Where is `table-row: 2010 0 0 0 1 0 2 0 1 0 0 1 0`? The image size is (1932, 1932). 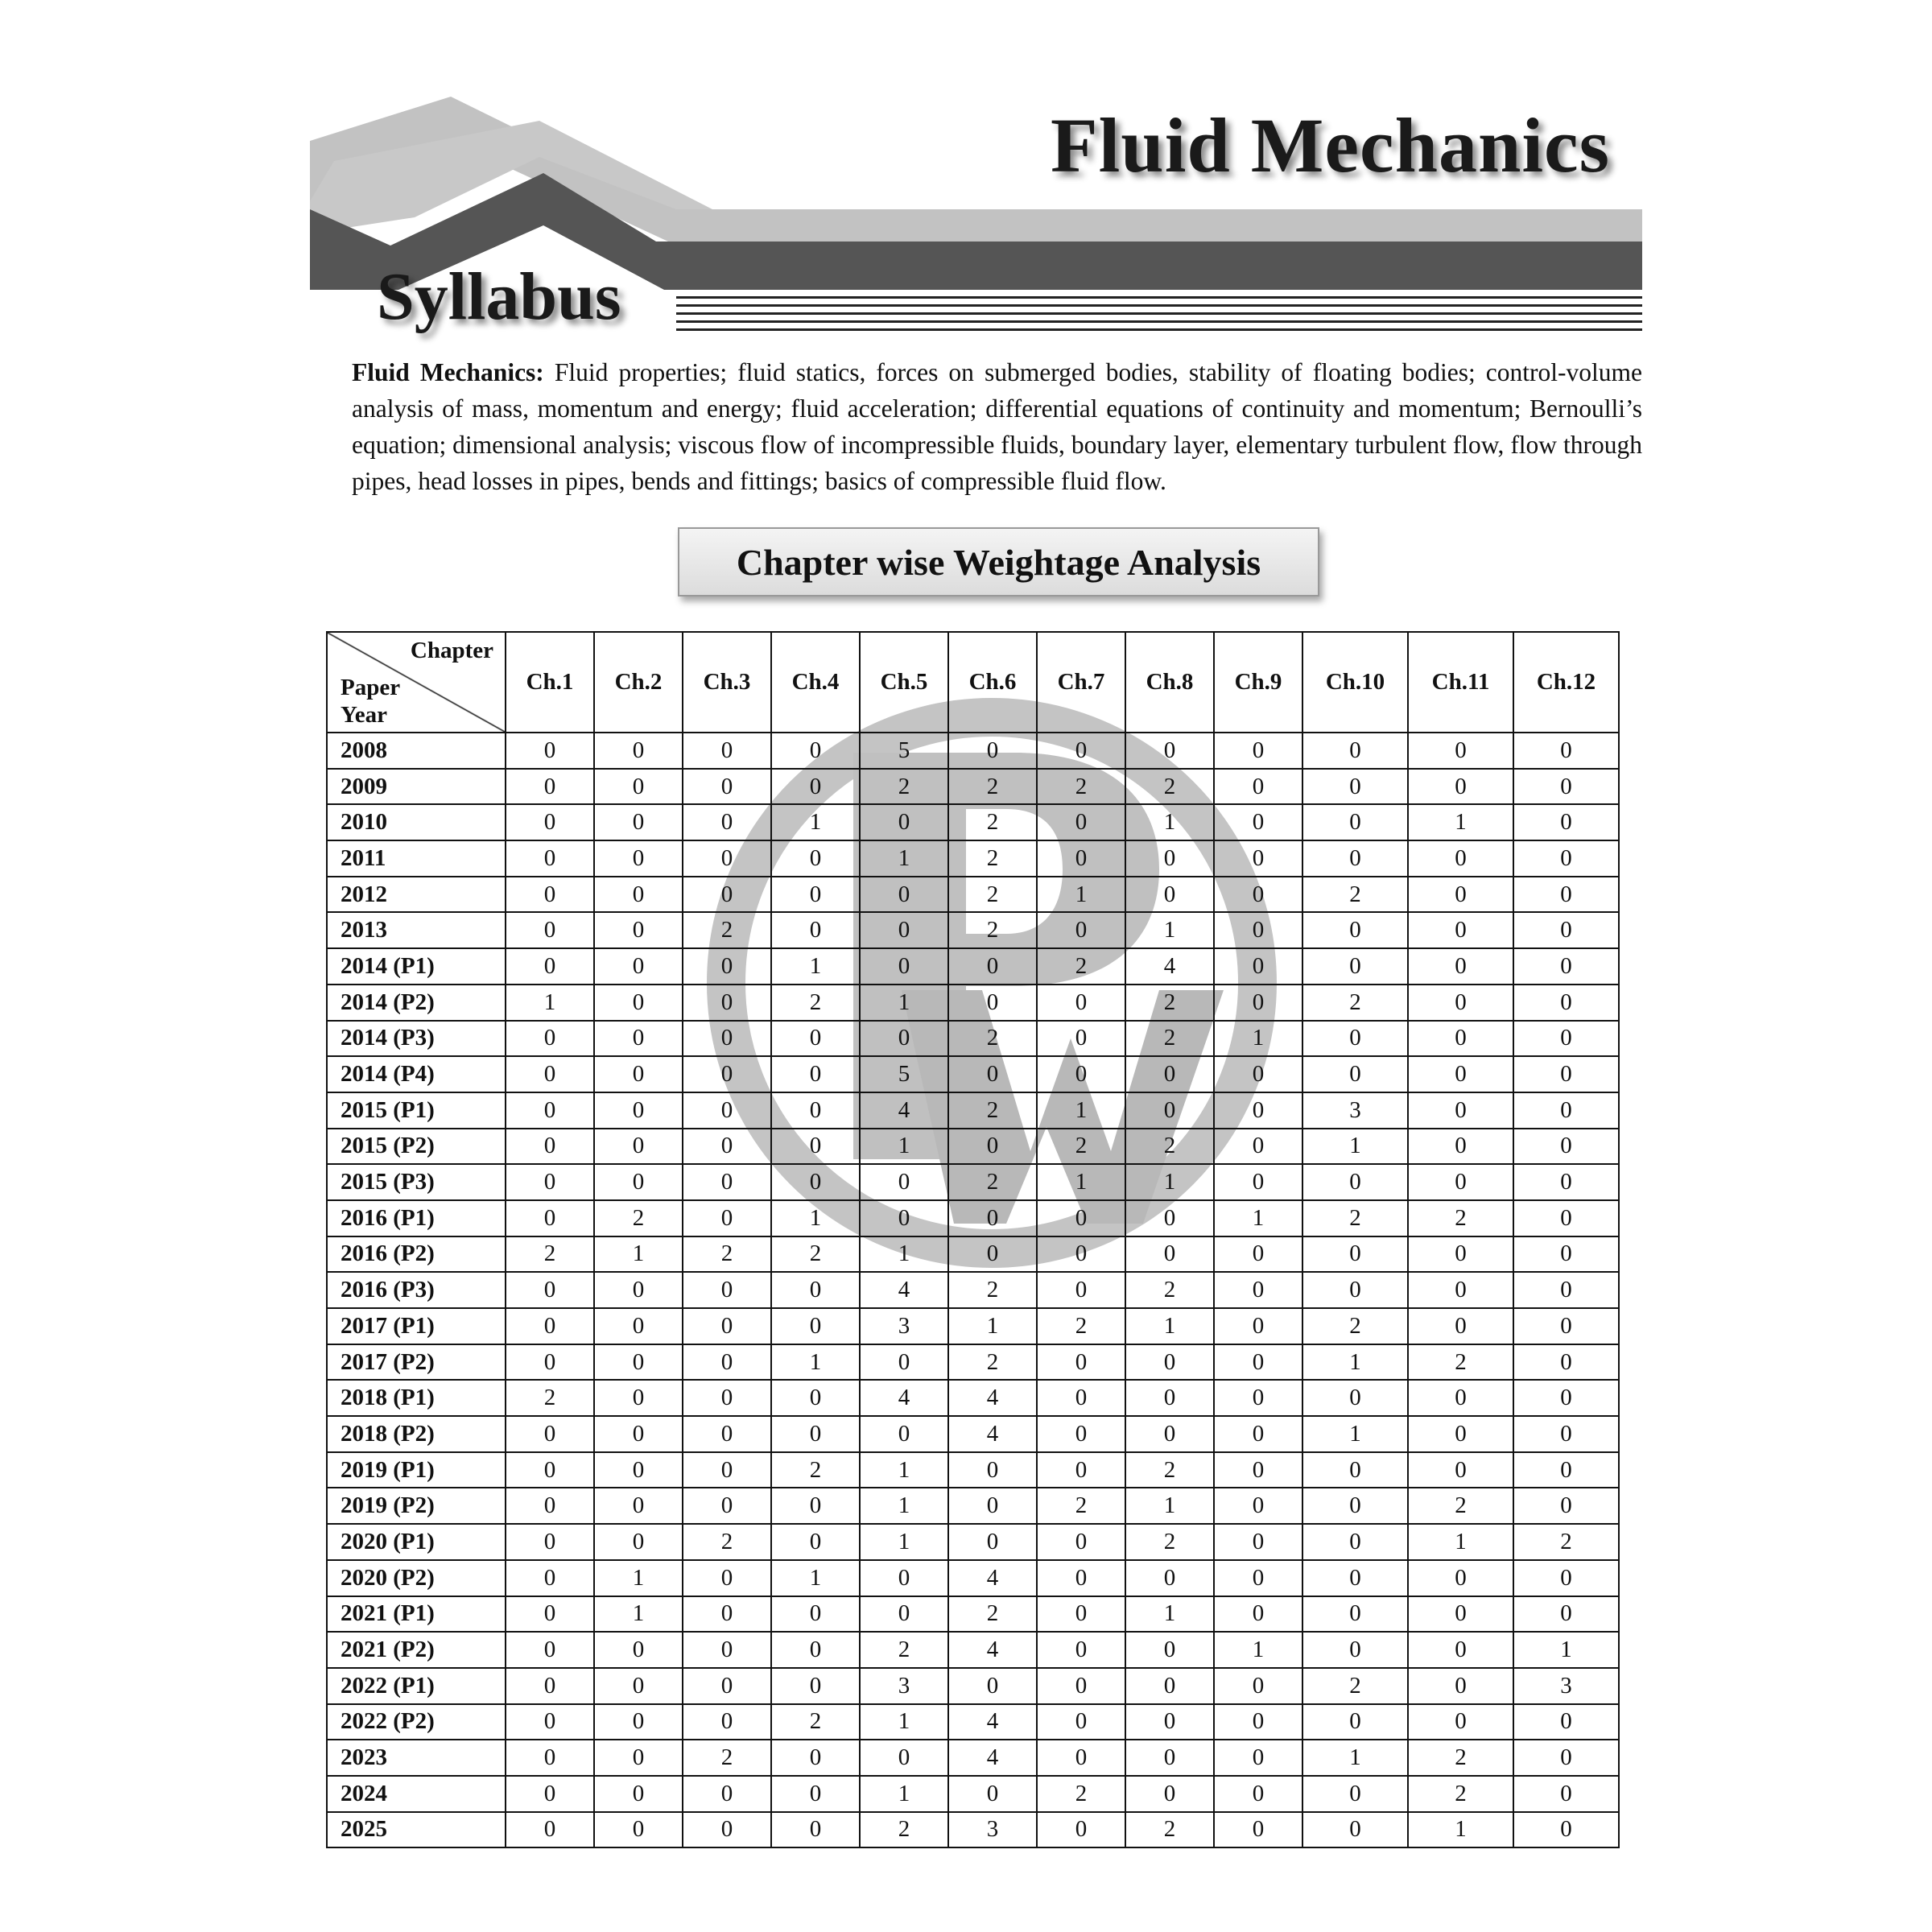 table-row: 2010 0 0 0 1 0 2 0 1 0 0 1 0 is located at coordinates (973, 822).